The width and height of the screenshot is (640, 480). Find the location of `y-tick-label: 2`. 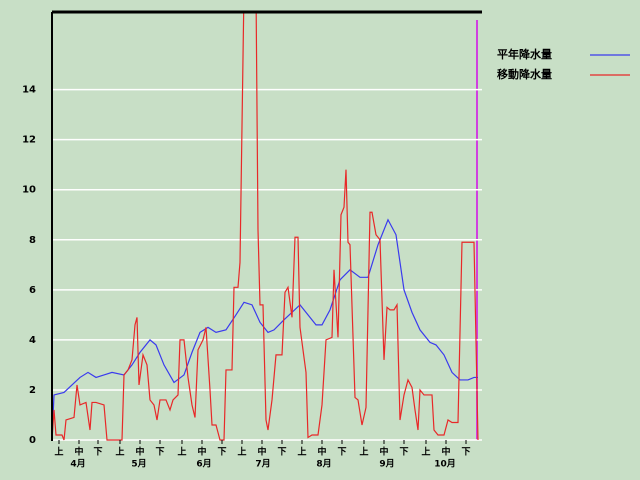

y-tick-label: 2 is located at coordinates (32, 390).